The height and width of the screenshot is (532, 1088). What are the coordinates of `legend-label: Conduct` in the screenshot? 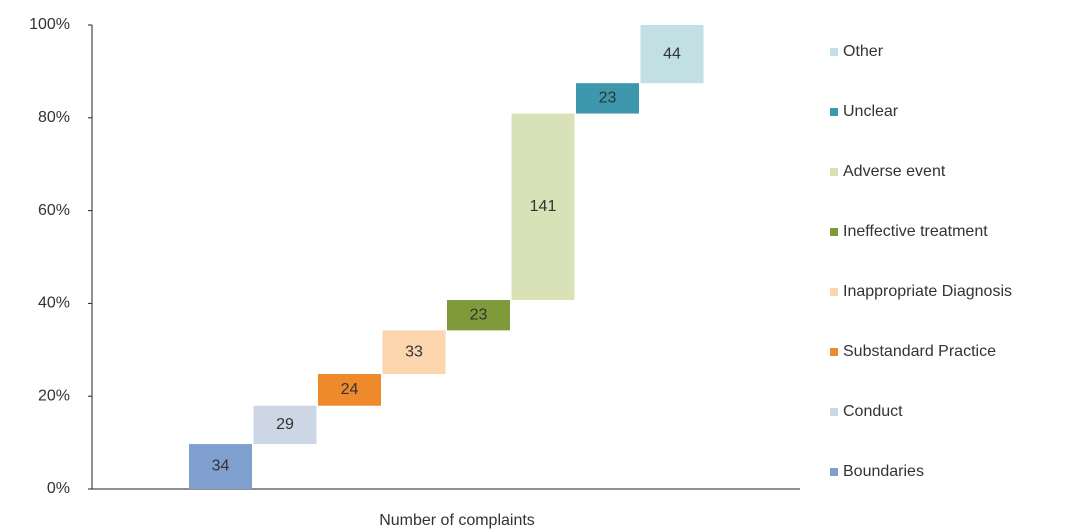 It's located at (873, 411).